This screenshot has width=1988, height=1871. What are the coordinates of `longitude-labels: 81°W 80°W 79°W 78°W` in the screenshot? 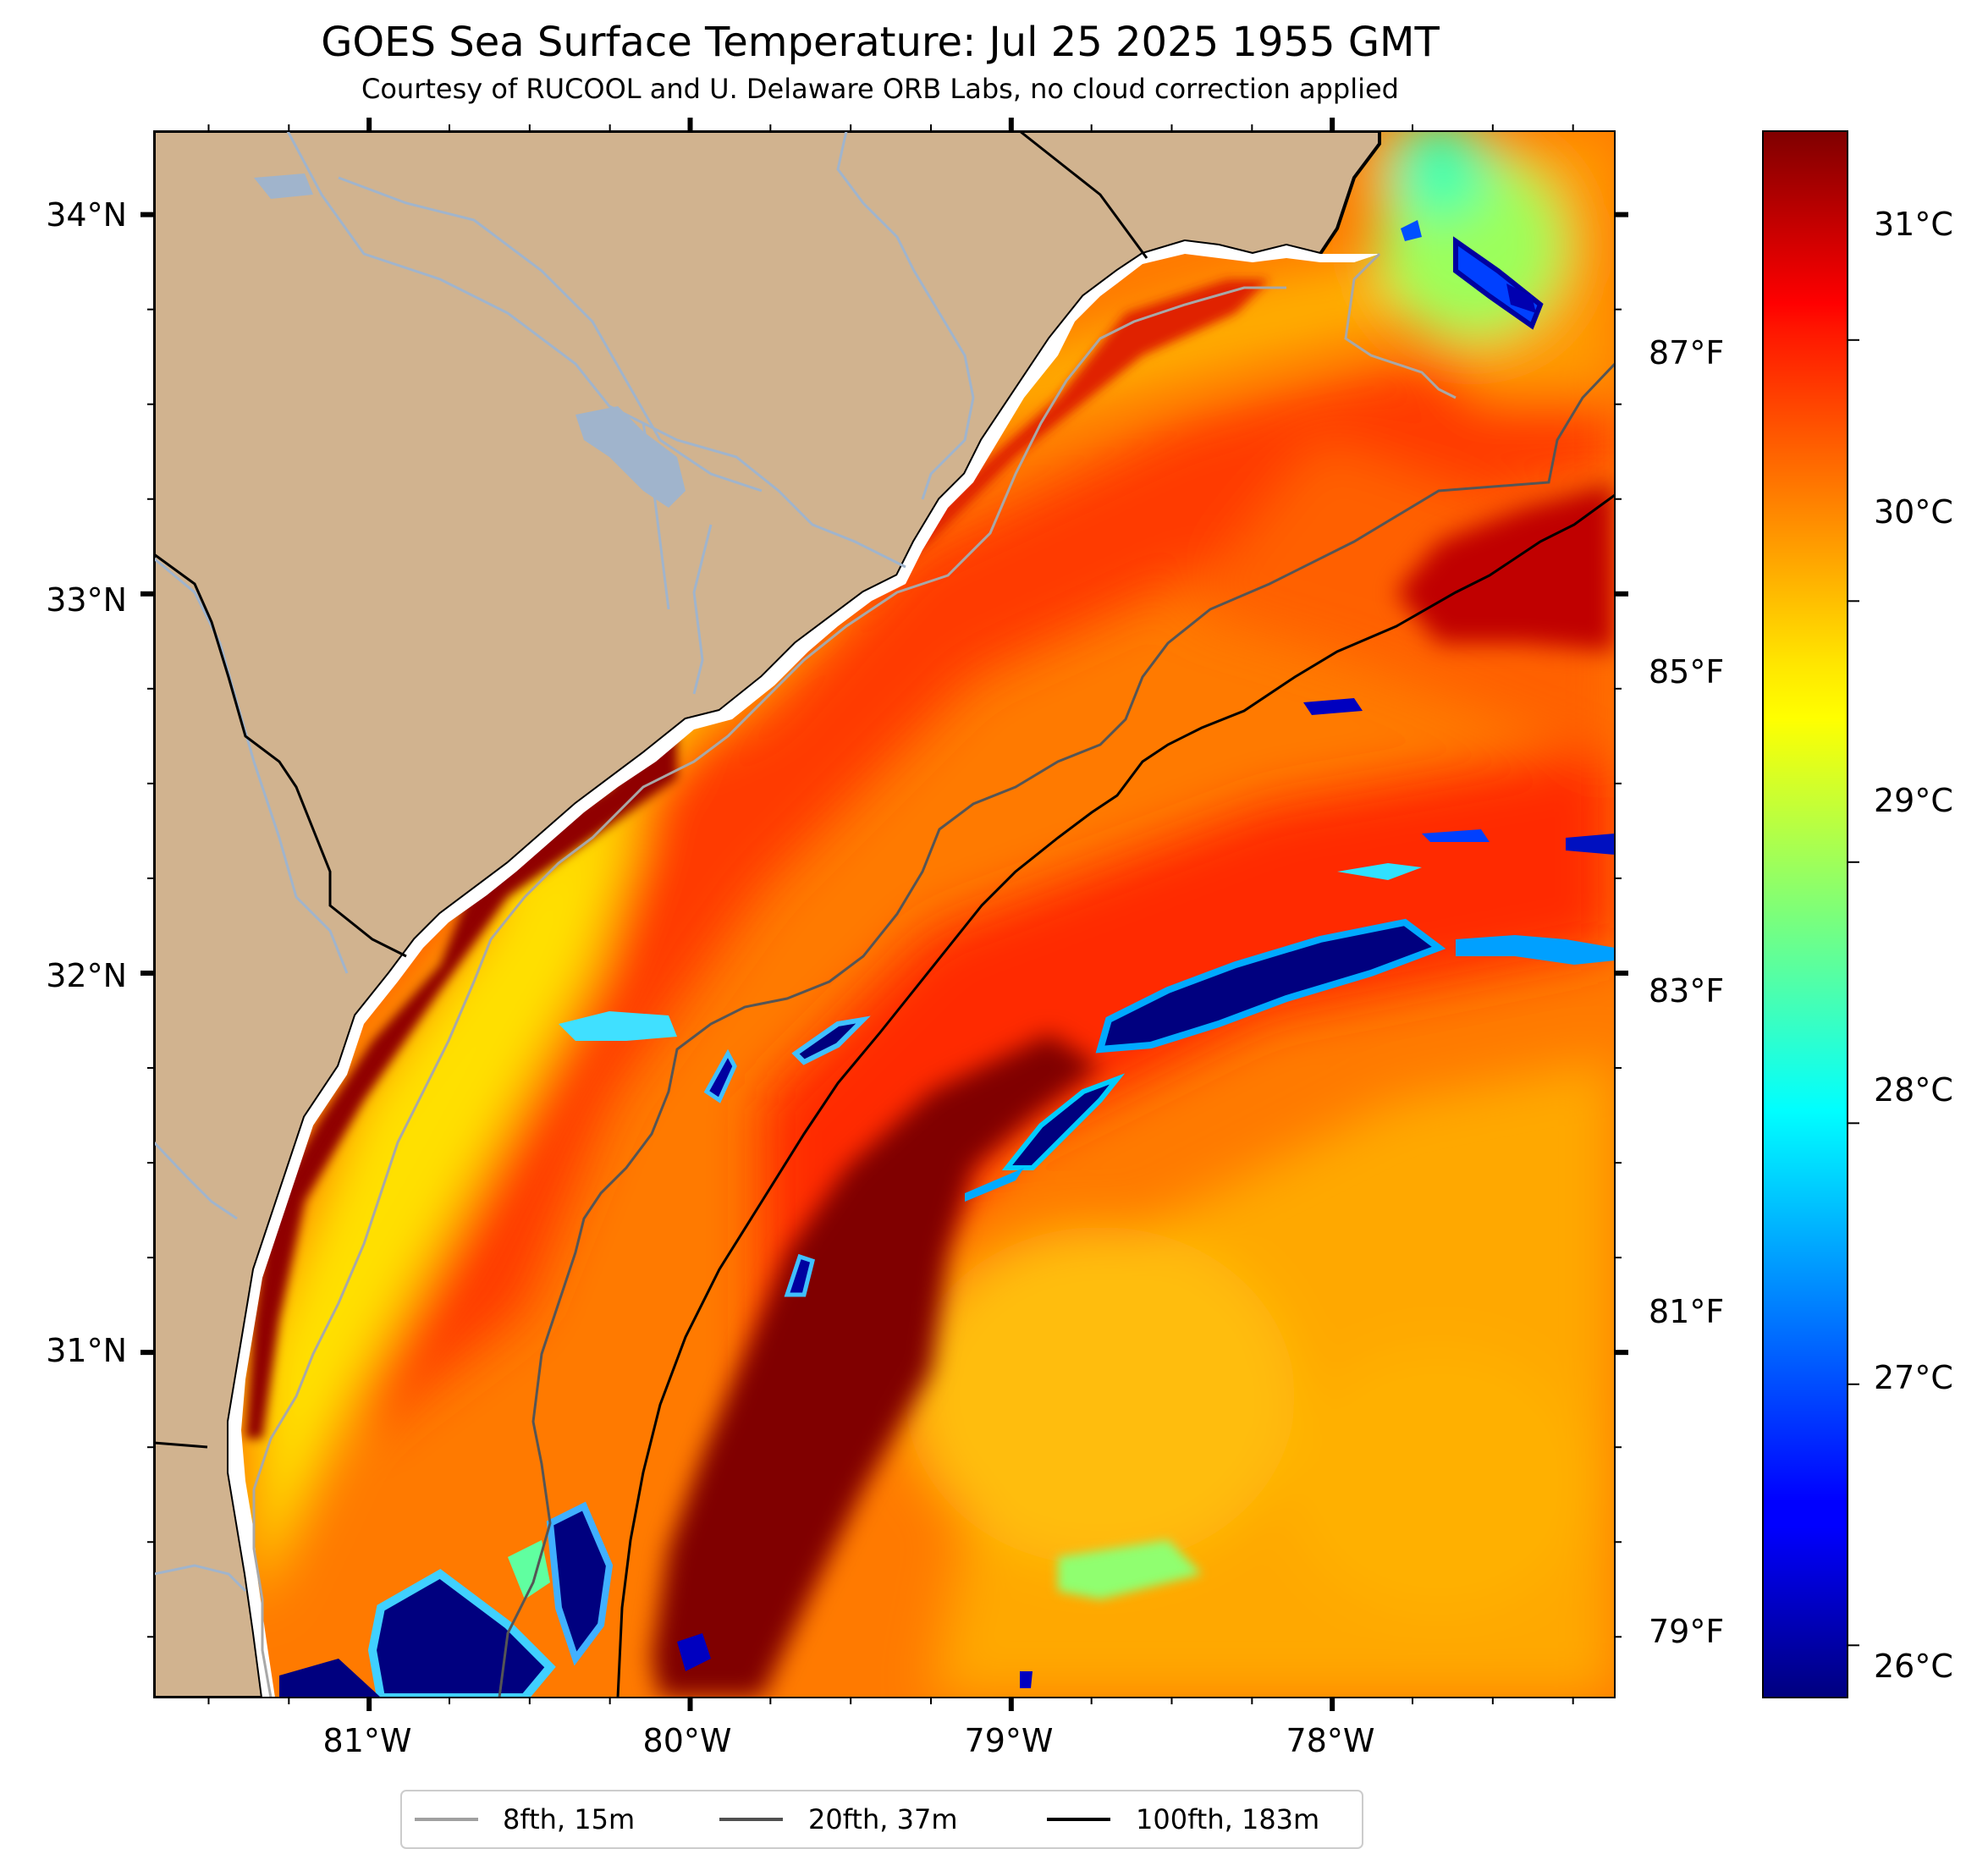 It's located at (849, 1741).